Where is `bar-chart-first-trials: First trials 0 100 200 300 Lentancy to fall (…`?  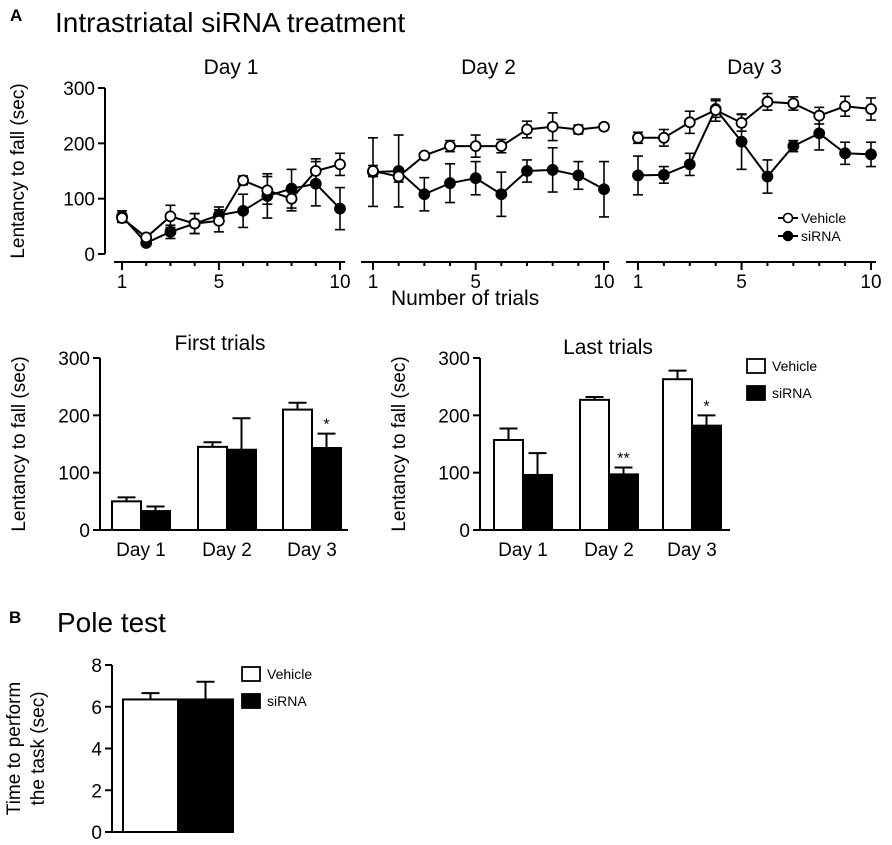
bar-chart-first-trials: First trials 0 100 200 300 Lentancy to fall (… is located at coordinates (178, 446).